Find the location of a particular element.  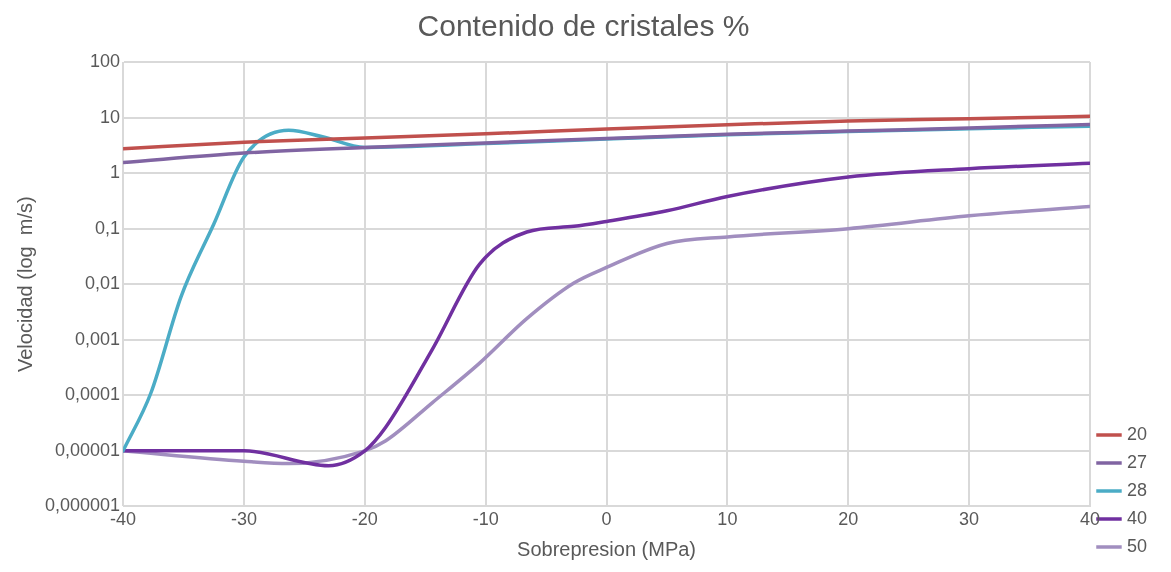

x-tick-label: 30 is located at coordinates (969, 519).